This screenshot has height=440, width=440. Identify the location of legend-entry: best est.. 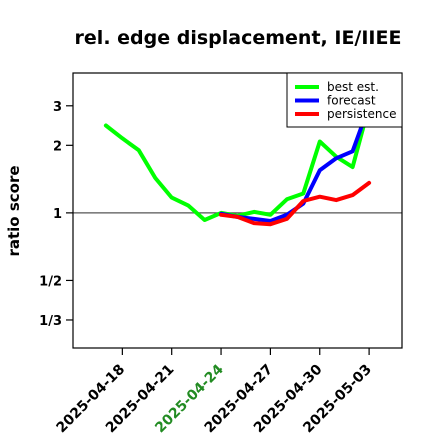
(353, 87).